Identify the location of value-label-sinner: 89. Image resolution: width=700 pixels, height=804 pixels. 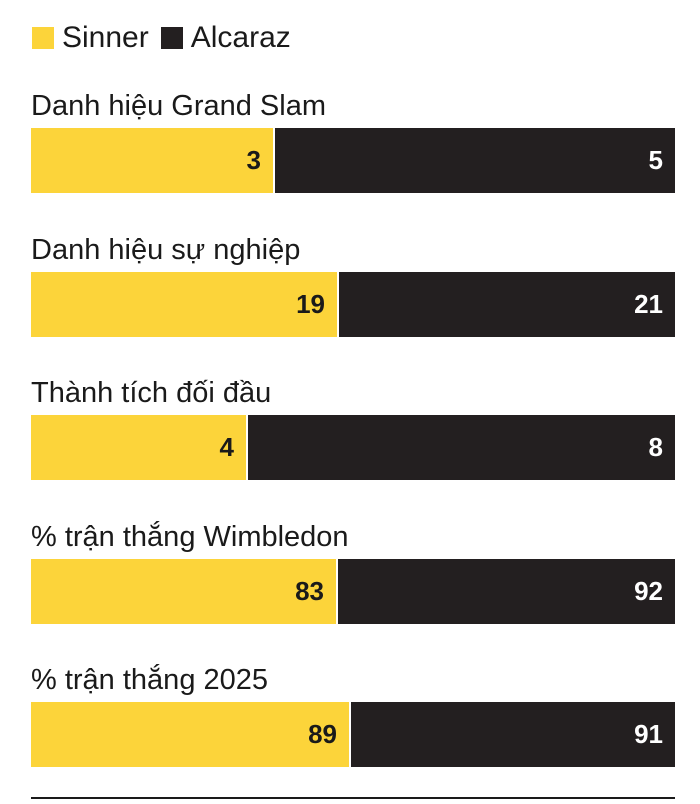
(322, 734).